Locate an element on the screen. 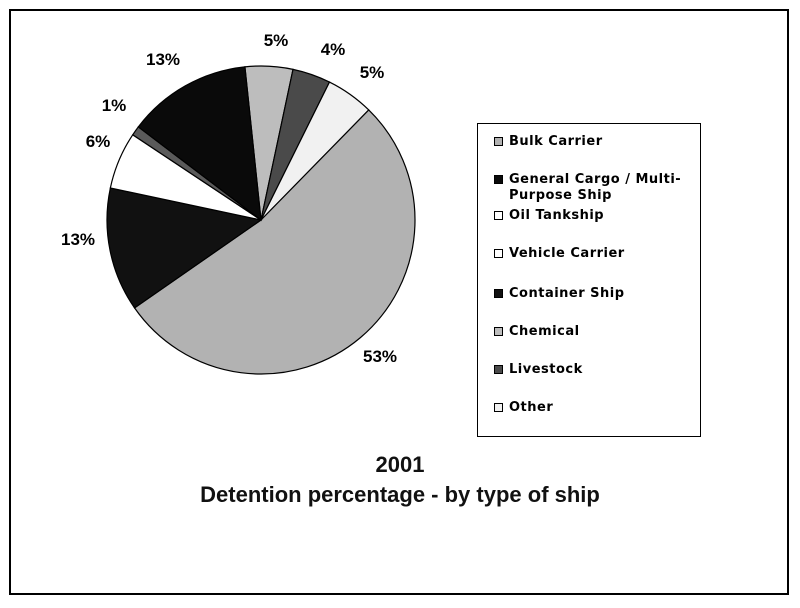 This screenshot has height=608, width=800. legend-label: General Cargo / Multi-Purpose Ship is located at coordinates (595, 187).